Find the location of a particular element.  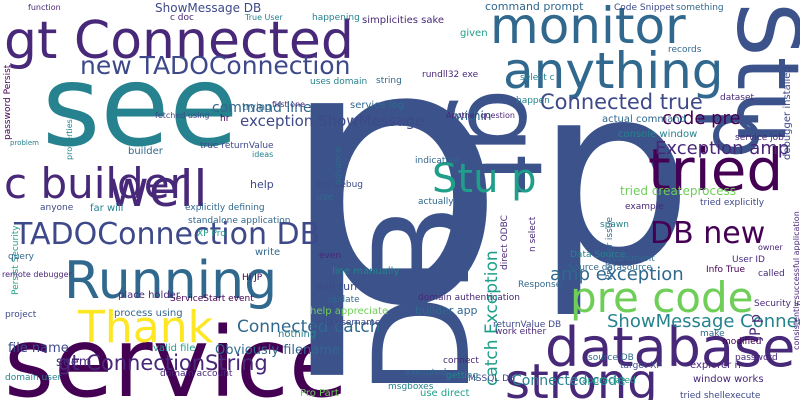

word: Provider issue is located at coordinates (610, 248).